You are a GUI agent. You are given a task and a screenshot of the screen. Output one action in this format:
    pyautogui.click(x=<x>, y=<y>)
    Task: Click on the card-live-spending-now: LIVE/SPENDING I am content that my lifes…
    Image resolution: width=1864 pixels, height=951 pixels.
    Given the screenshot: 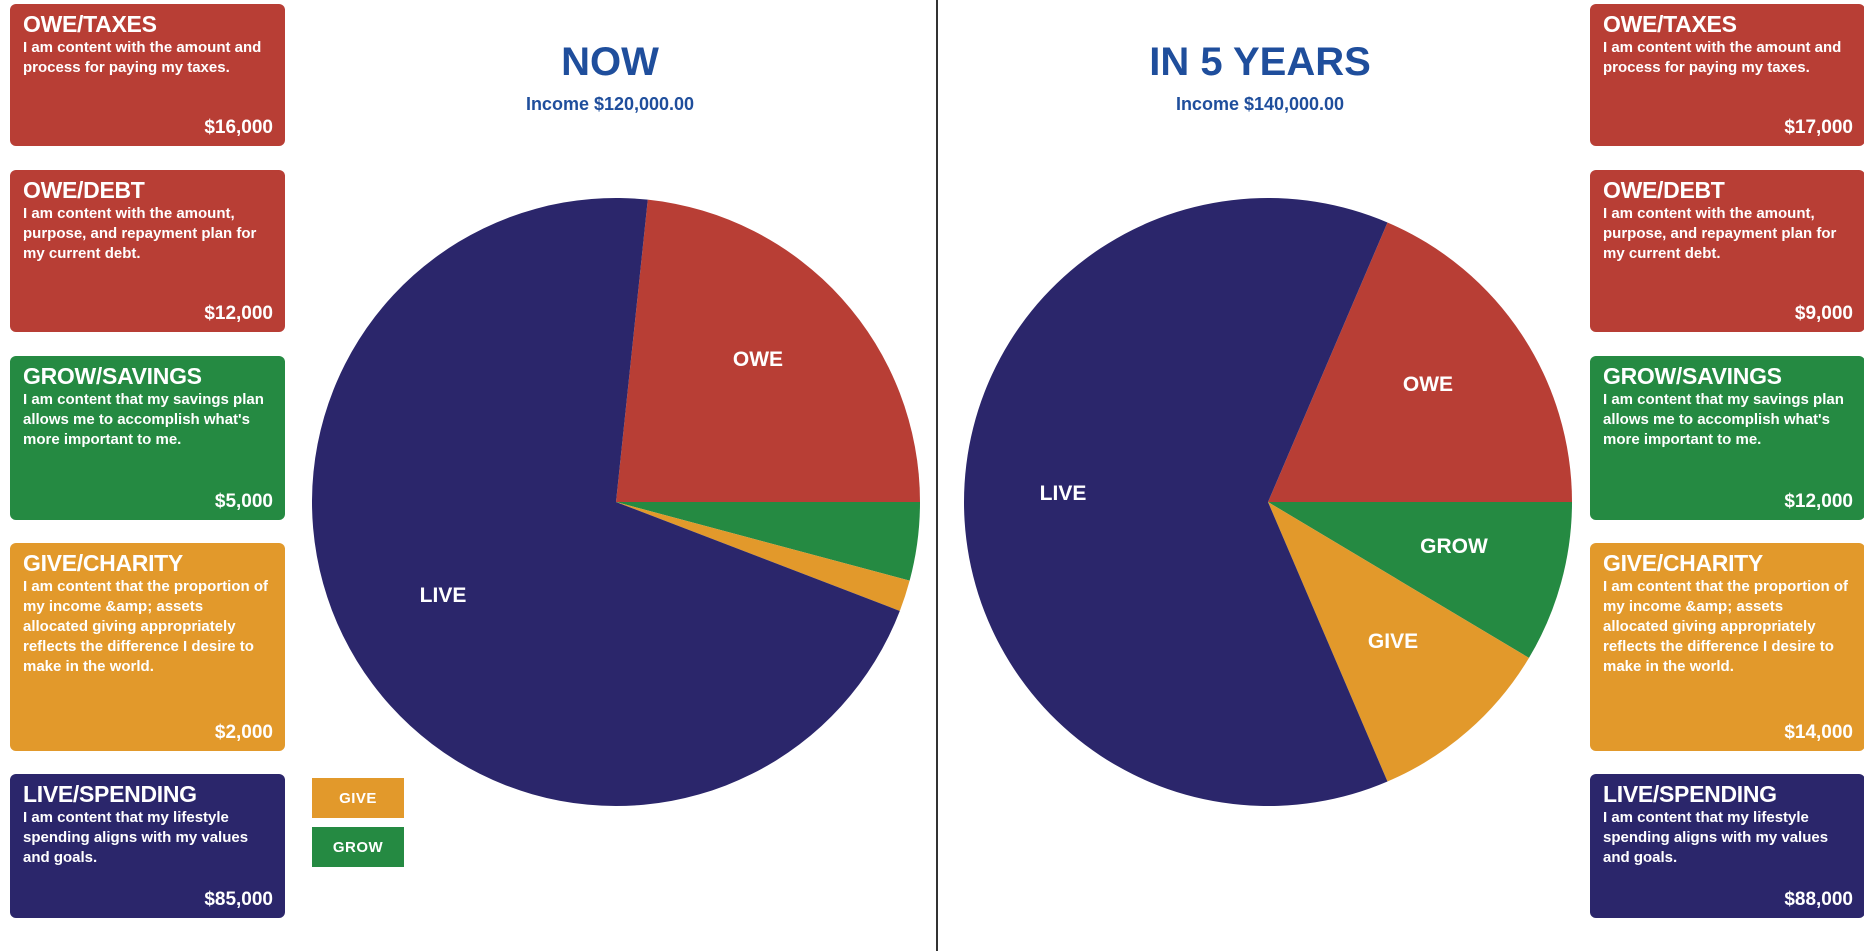 What is the action you would take?
    pyautogui.click(x=147, y=846)
    